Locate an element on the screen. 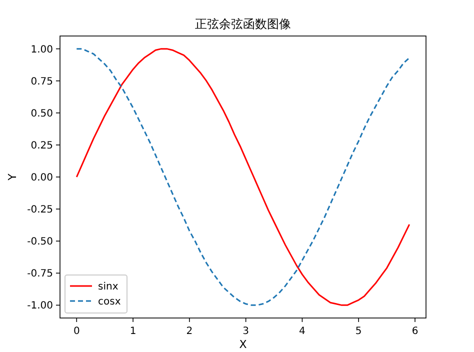  x-tick-label: 4 is located at coordinates (302, 331).